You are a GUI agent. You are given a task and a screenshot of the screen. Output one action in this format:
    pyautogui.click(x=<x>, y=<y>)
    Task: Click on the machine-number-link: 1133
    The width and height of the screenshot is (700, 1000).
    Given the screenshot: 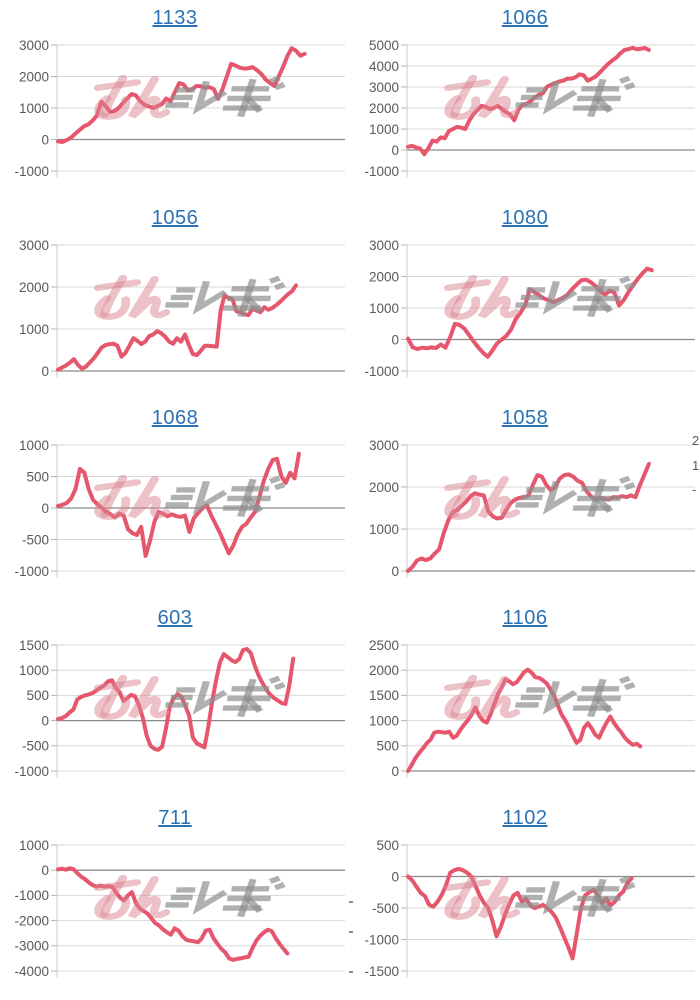 What is the action you would take?
    pyautogui.click(x=175, y=18)
    